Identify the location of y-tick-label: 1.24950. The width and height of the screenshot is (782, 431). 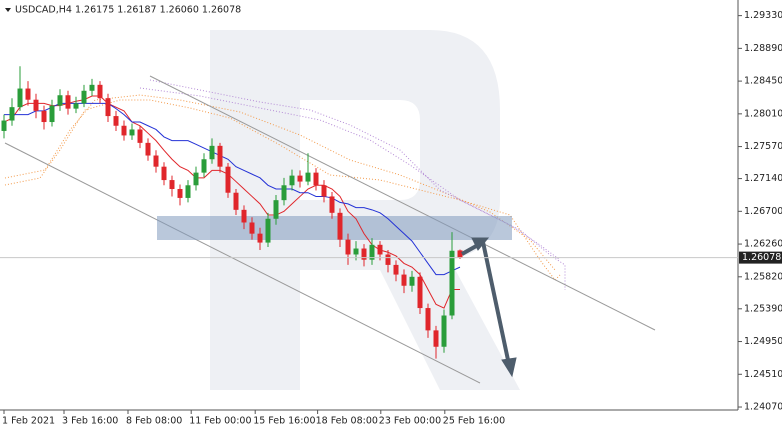
(763, 341).